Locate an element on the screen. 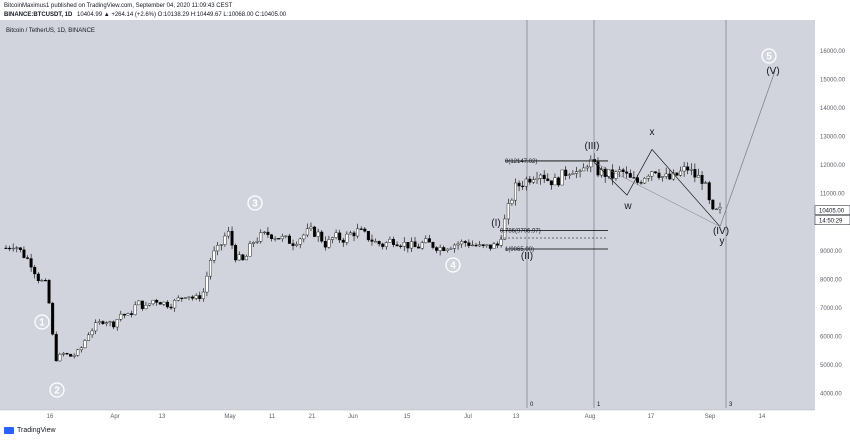 This screenshot has height=440, width=850. price-tick-label: 15000.00 is located at coordinates (833, 80).